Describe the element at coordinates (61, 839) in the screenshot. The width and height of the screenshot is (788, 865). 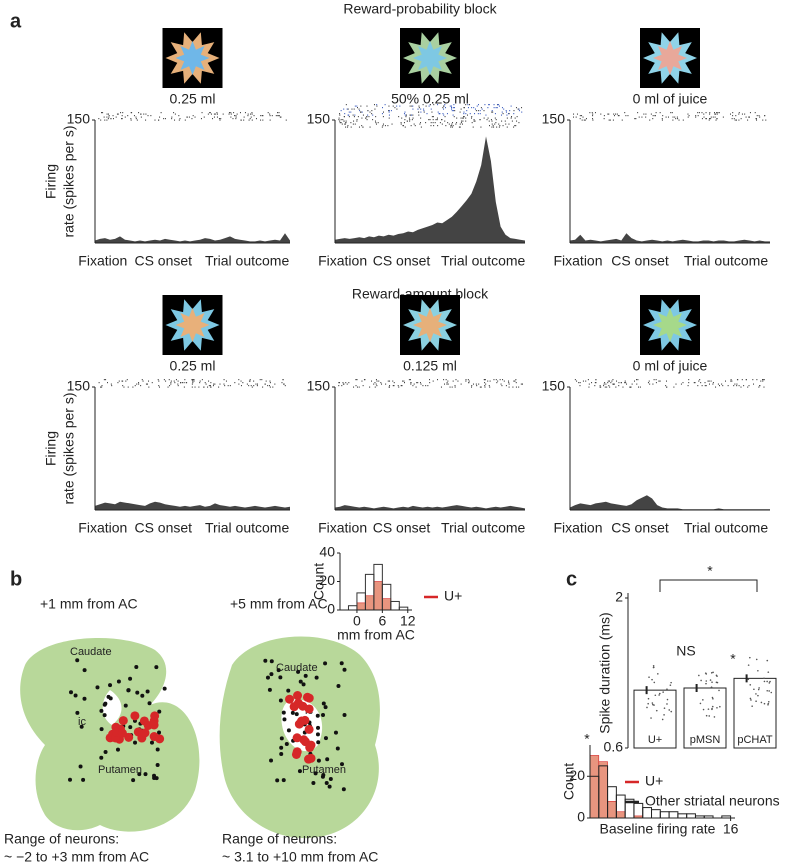
I see `range-text: Range of neurons:` at that location.